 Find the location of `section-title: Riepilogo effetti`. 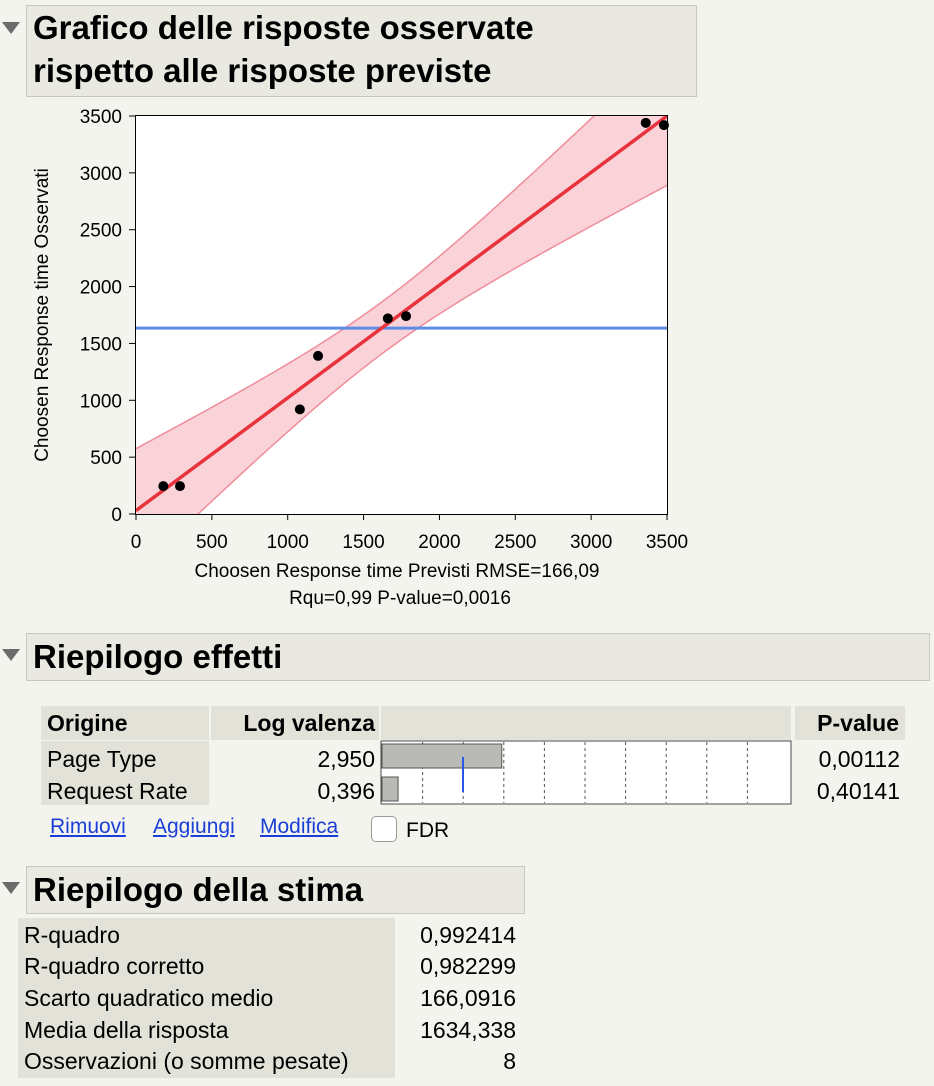

section-title: Riepilogo effetti is located at coordinates (158, 656).